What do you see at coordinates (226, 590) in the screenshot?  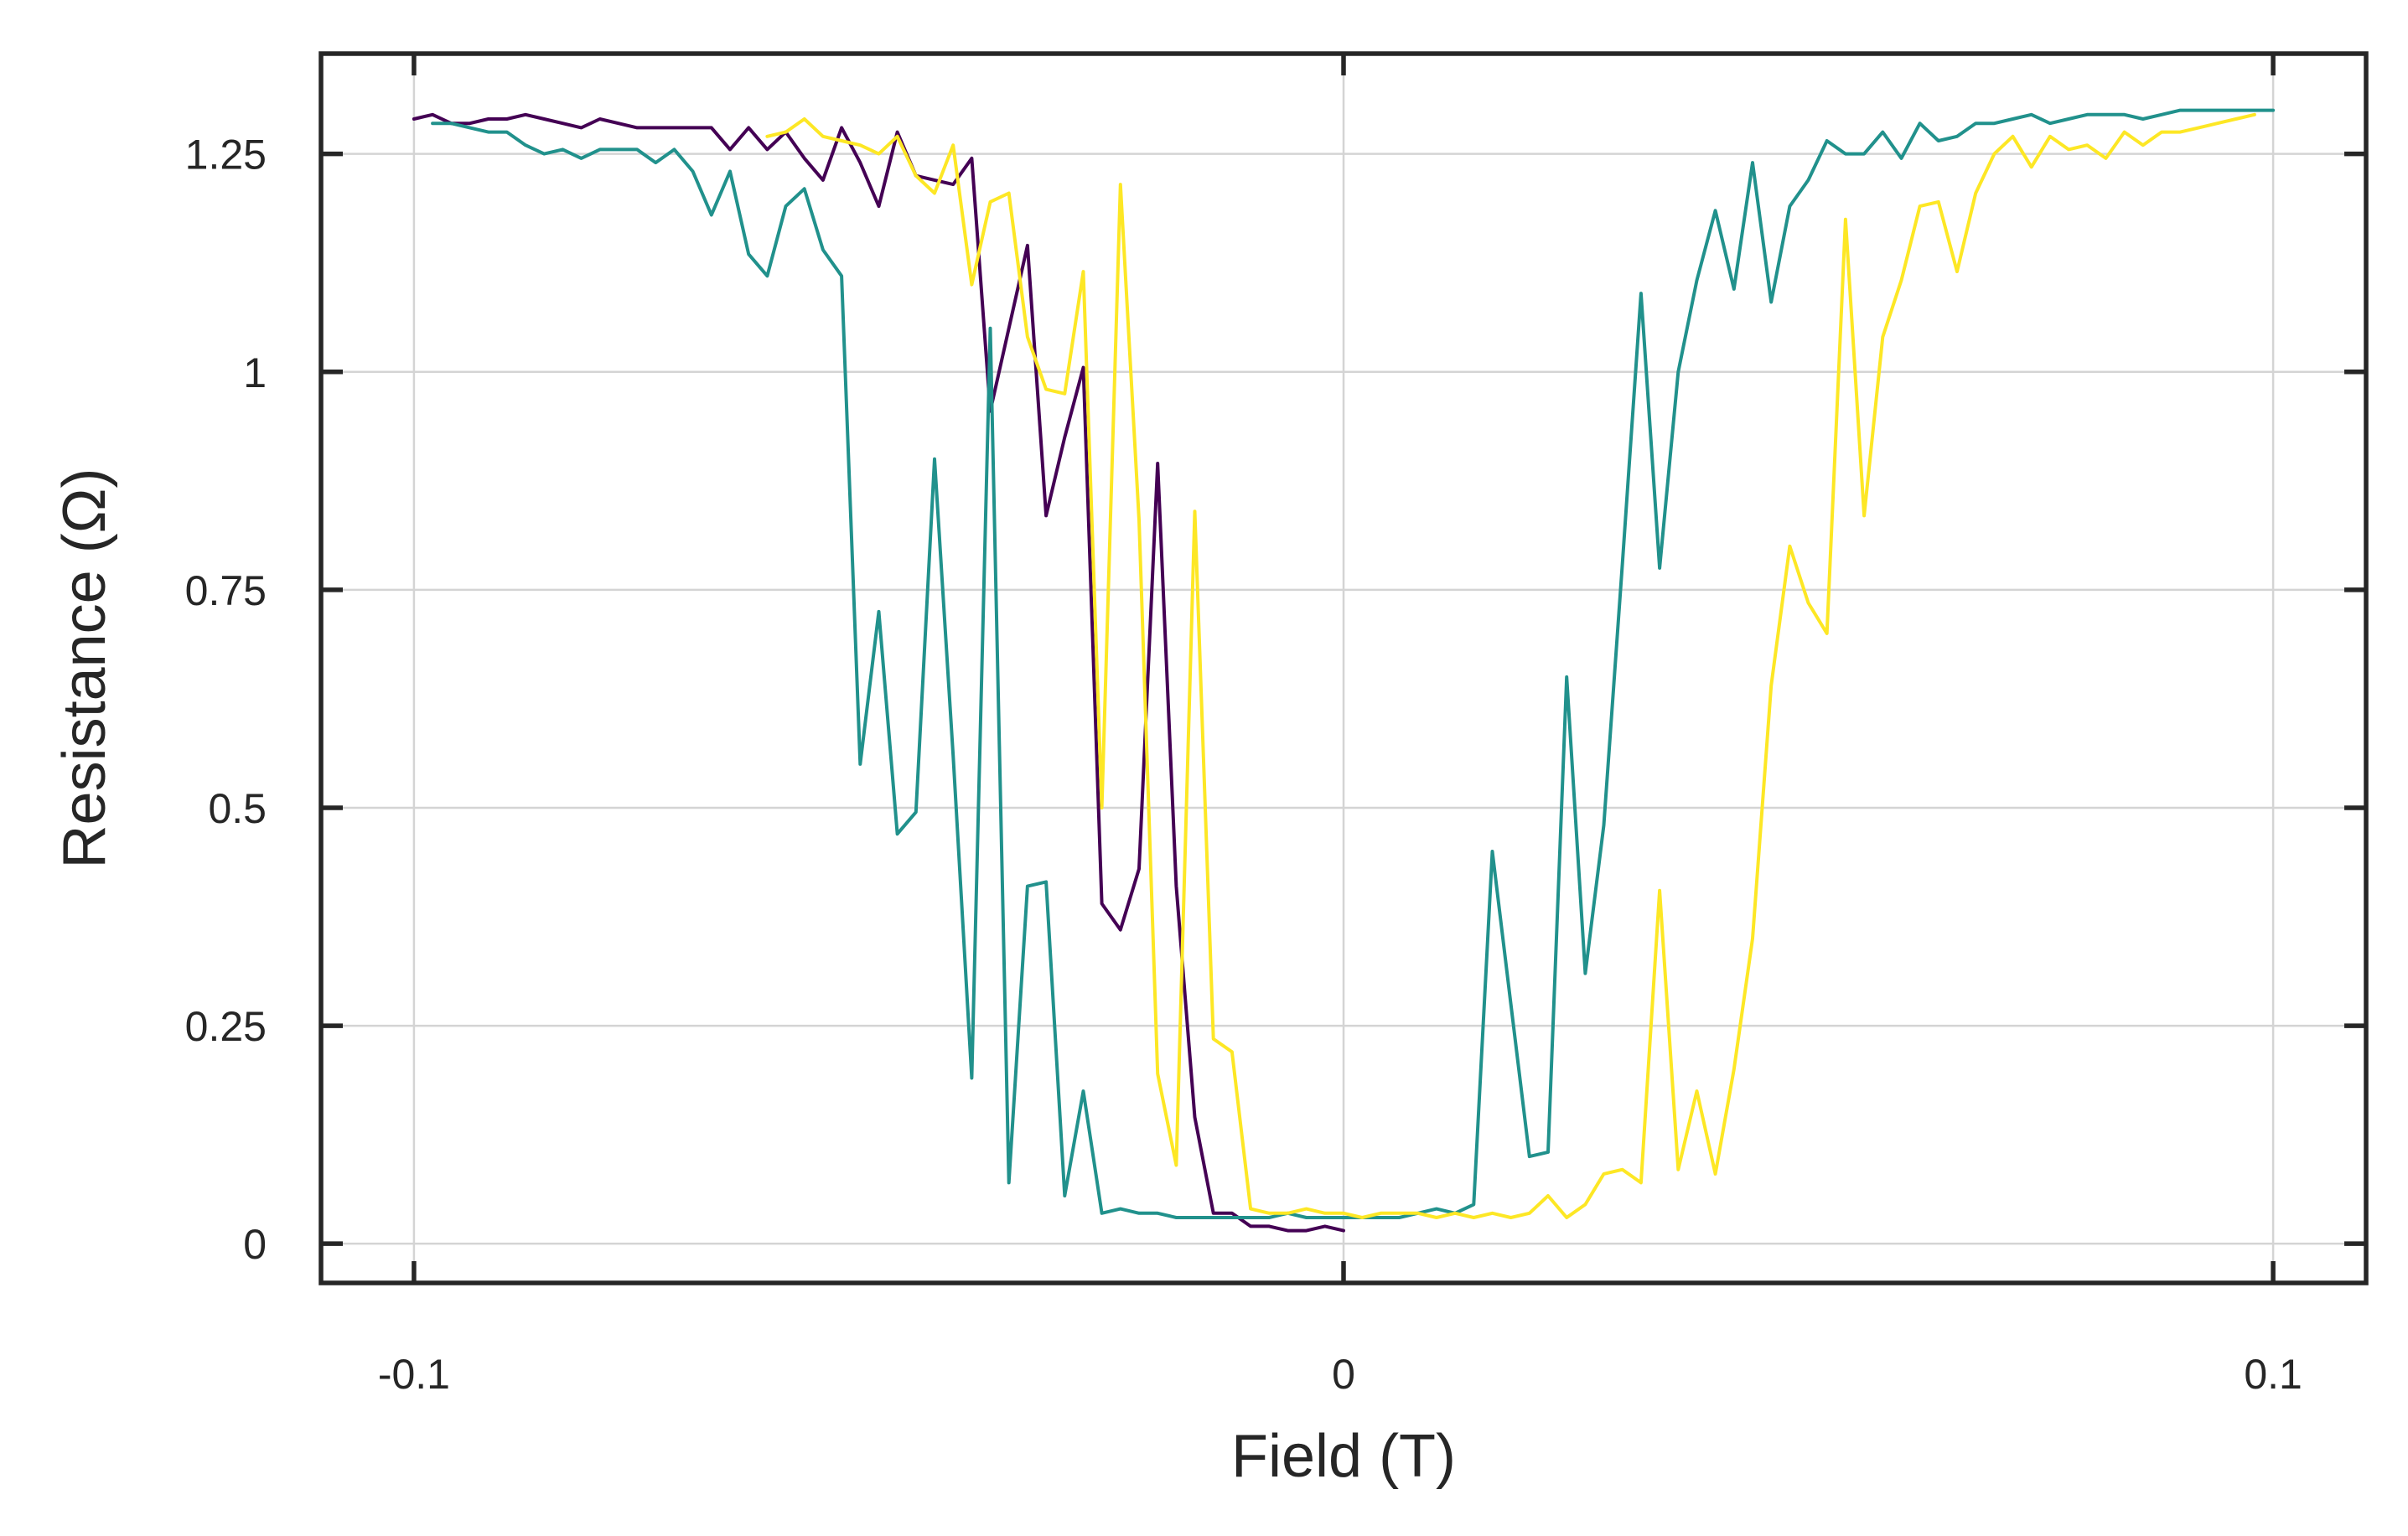 I see `y-tick-label: 0.75` at bounding box center [226, 590].